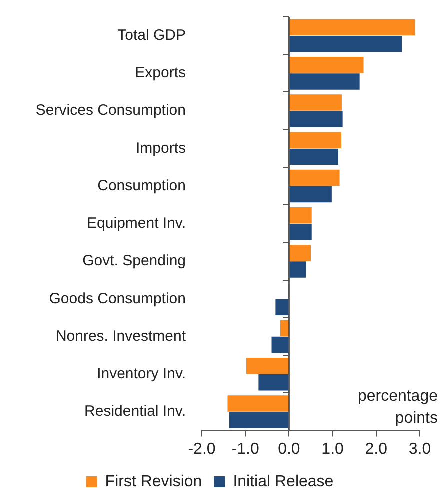  What do you see at coordinates (121, 336) in the screenshot?
I see `y-tick-label: Nonres. Investment` at bounding box center [121, 336].